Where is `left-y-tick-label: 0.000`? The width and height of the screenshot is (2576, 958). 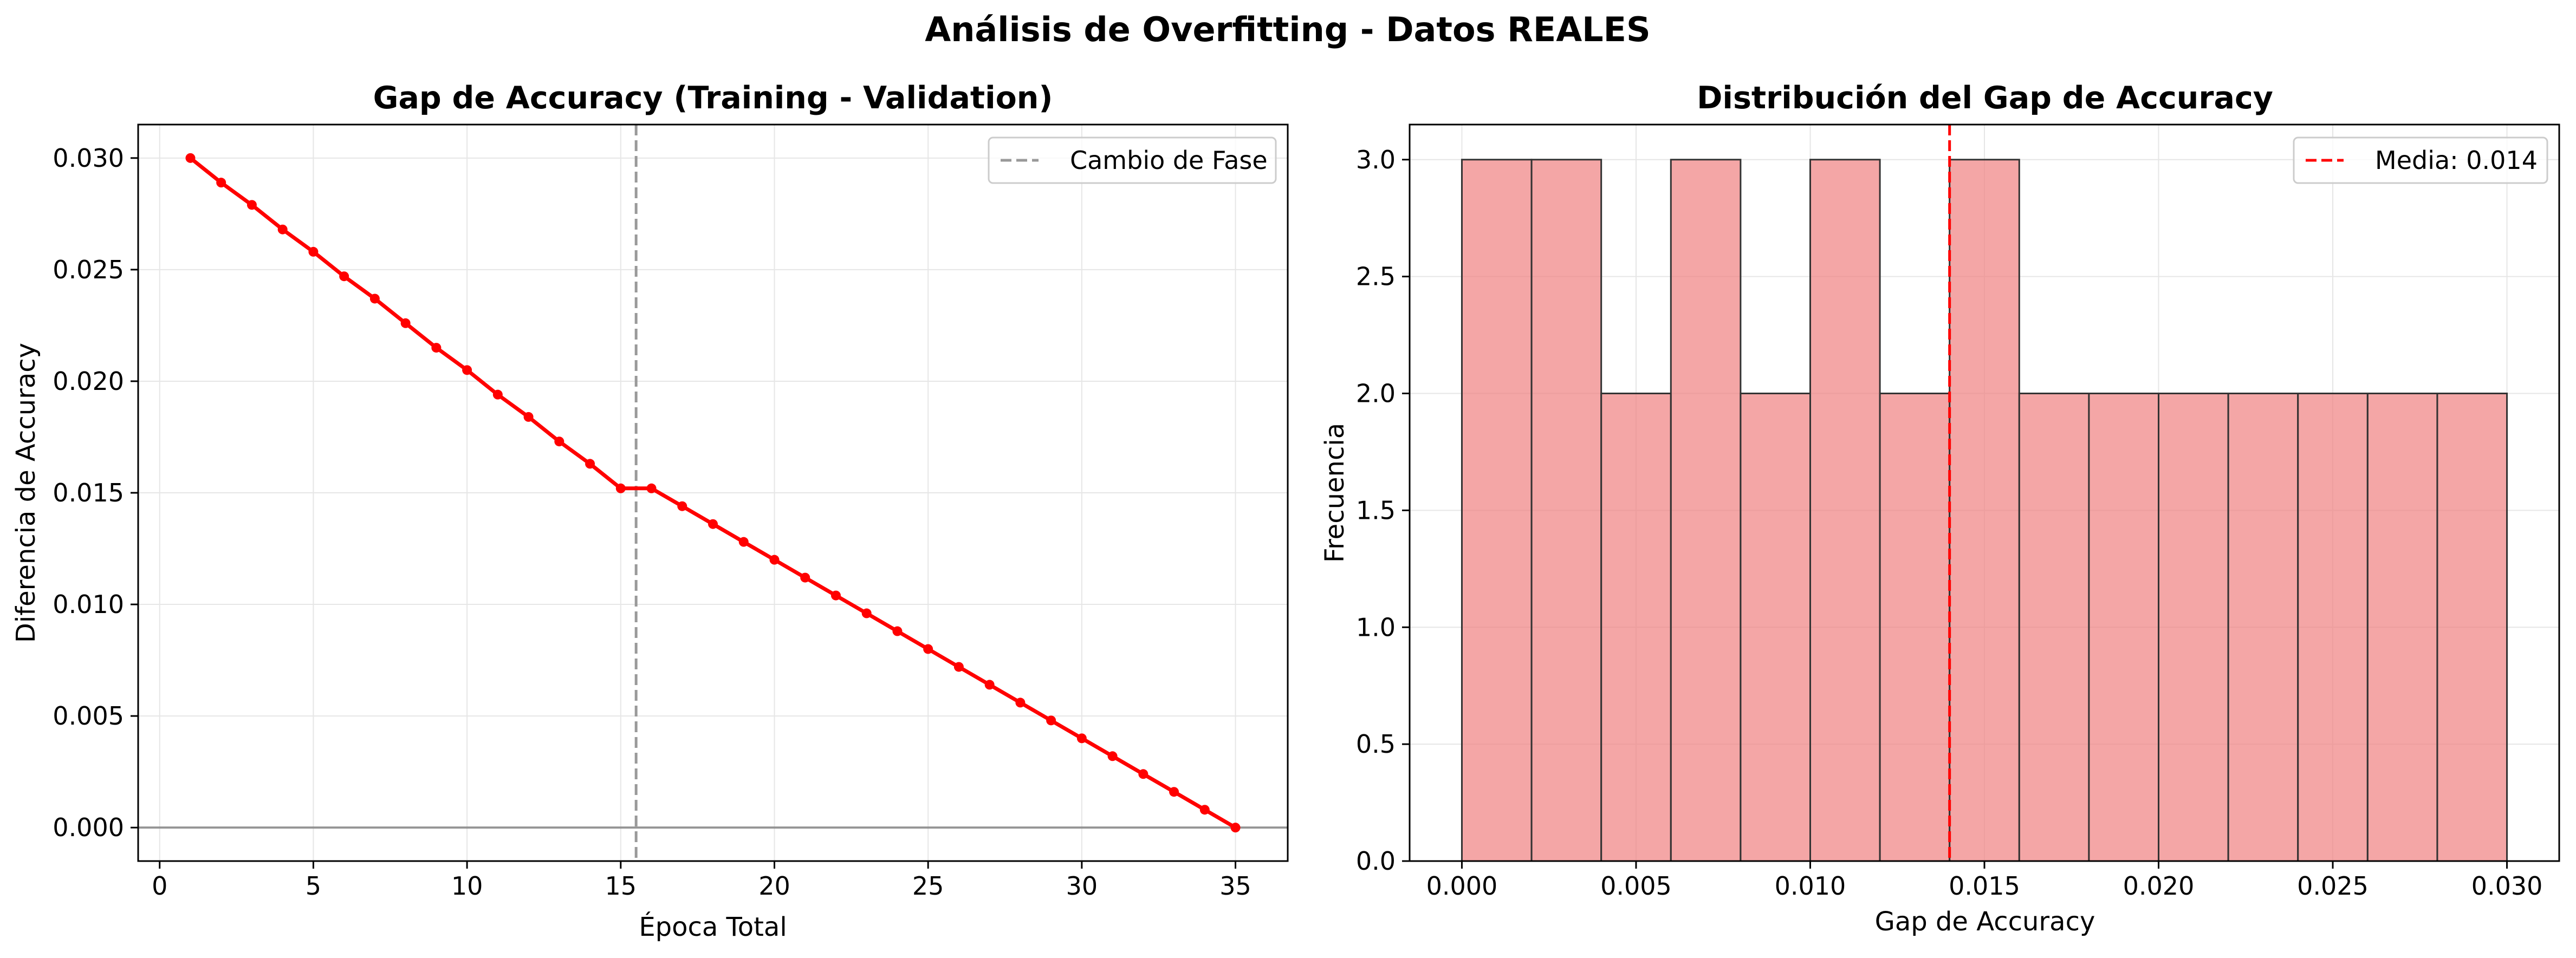 left-y-tick-label: 0.000 is located at coordinates (89, 827).